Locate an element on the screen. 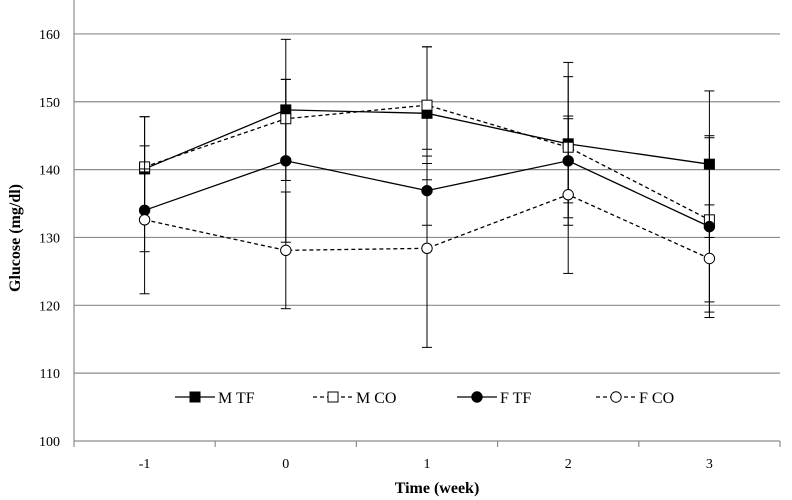 This screenshot has width=792, height=500. y-tick-label: 100 is located at coordinates (49, 442).